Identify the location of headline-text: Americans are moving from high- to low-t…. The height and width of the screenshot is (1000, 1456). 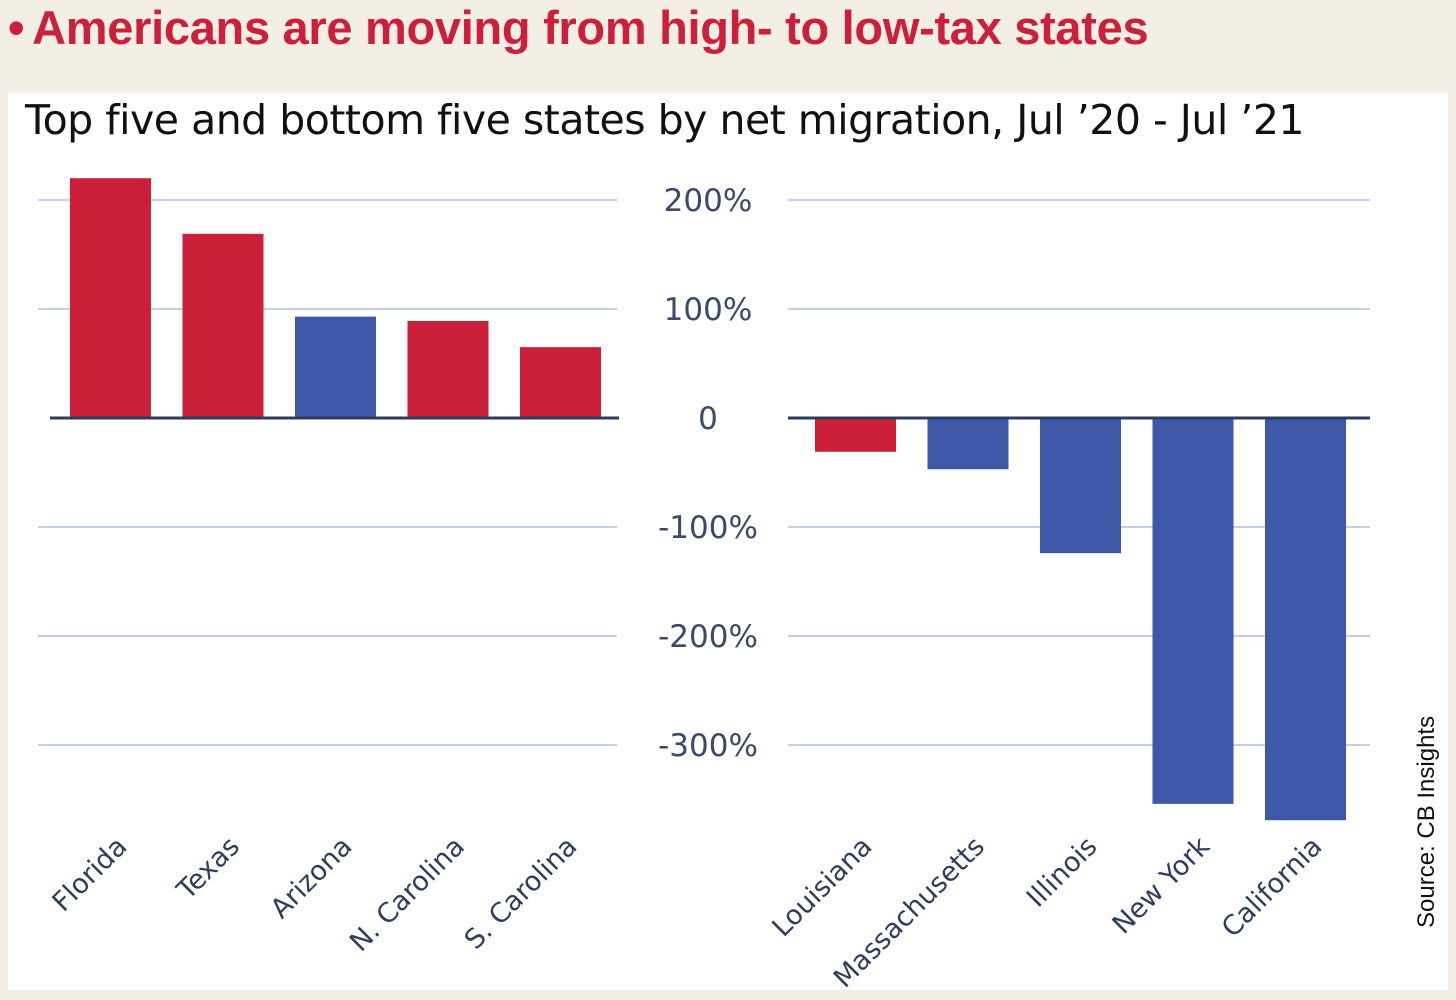
(590, 27).